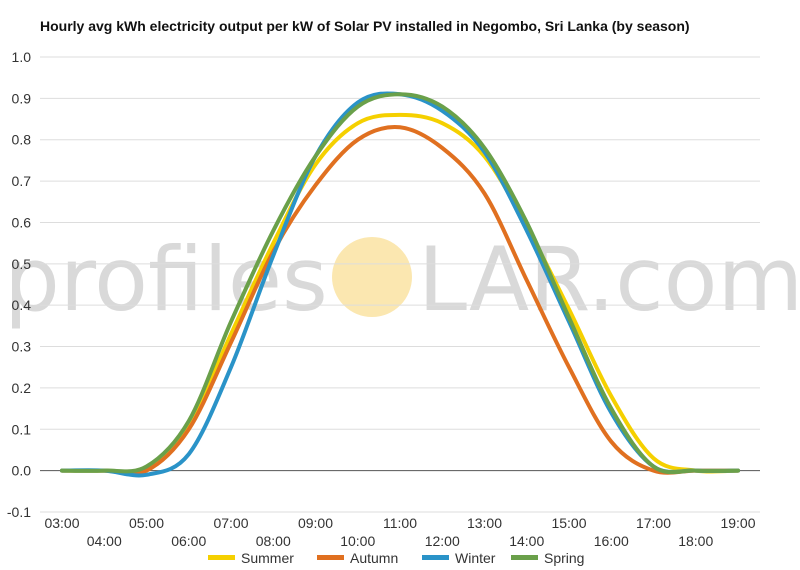 The height and width of the screenshot is (570, 800). I want to click on y-tick-label: 0.0, so click(22, 471).